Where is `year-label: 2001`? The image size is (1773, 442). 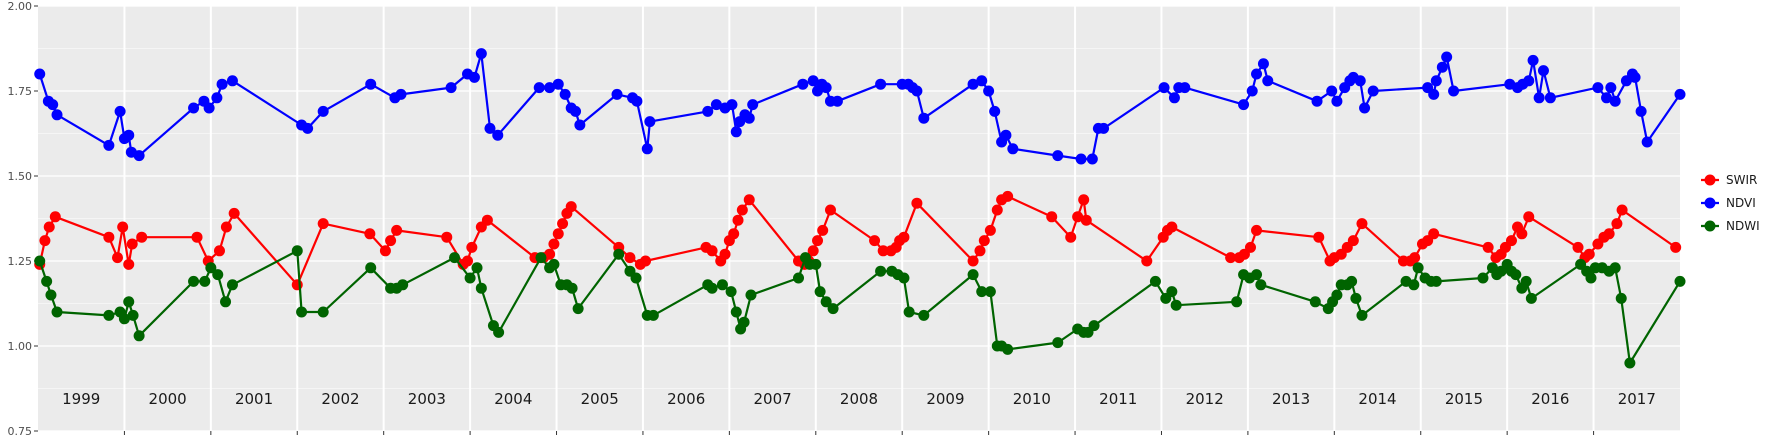
year-label: 2001 is located at coordinates (254, 399).